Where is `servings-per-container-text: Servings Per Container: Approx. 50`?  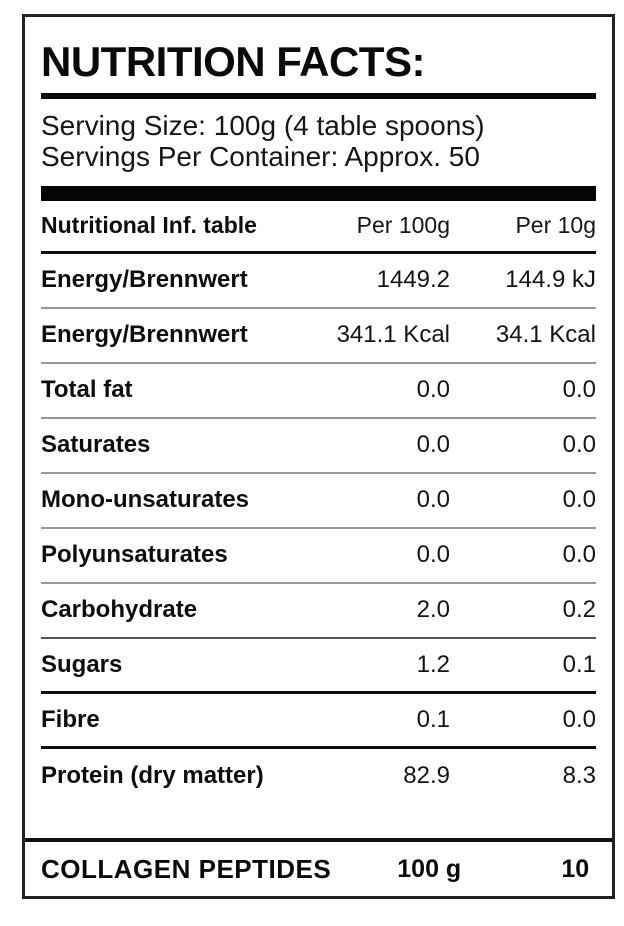 servings-per-container-text: Servings Per Container: Approx. 50 is located at coordinates (260, 157).